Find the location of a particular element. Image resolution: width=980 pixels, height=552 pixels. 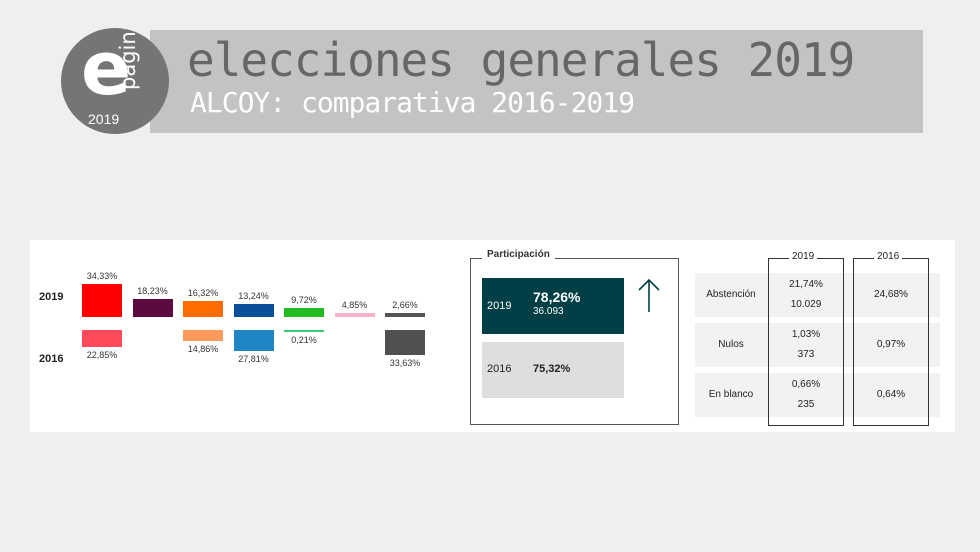

bar-2019-value-label: 13,24% is located at coordinates (253, 296).